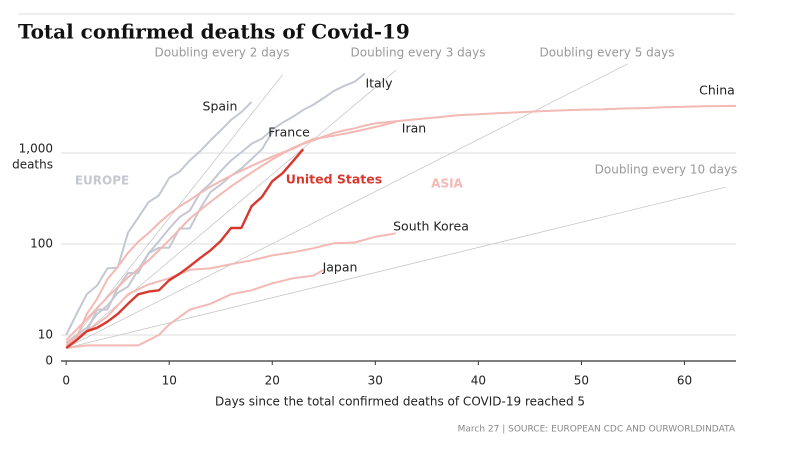  Describe the element at coordinates (418, 53) in the screenshot. I see `reference-label: Doubling every 3 days` at that location.